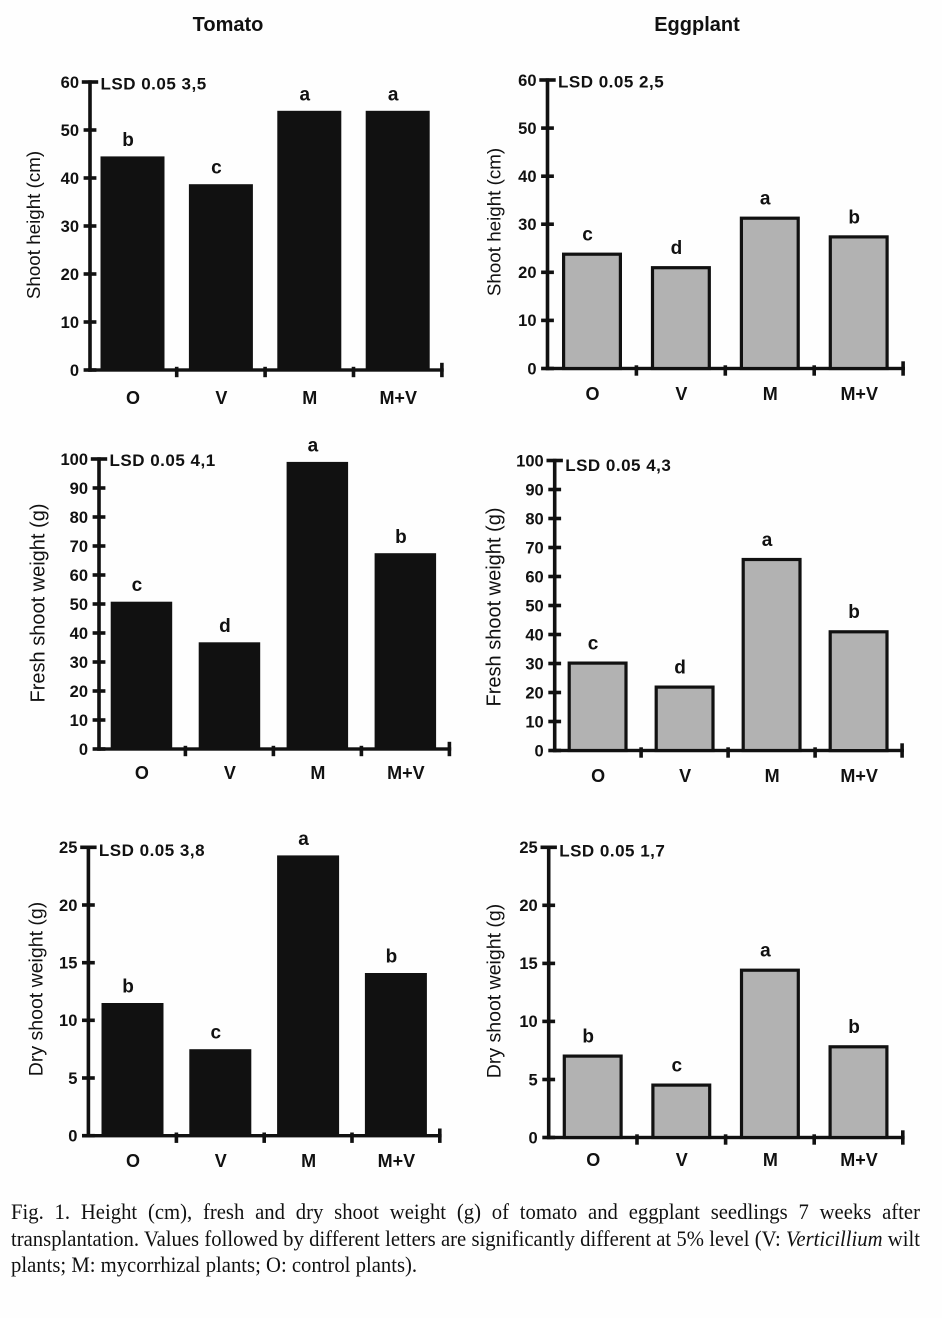  What do you see at coordinates (163, 460) in the screenshot?
I see `svg-text: LSD 0.05 4,1` at bounding box center [163, 460].